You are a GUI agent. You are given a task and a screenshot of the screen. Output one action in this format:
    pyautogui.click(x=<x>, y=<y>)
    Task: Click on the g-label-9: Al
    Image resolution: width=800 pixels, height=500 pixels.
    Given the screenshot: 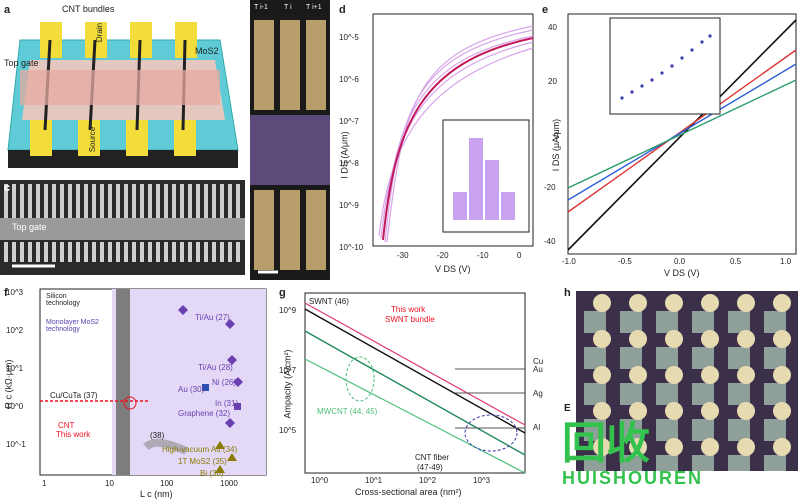 What is the action you would take?
    pyautogui.click(x=537, y=427)
    